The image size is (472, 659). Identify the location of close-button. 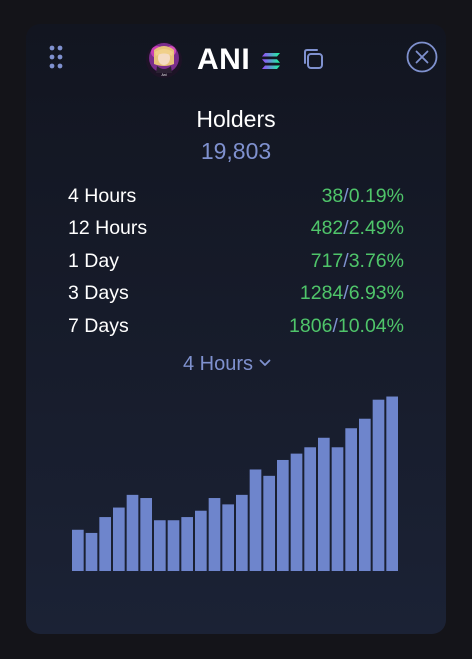
(422, 57).